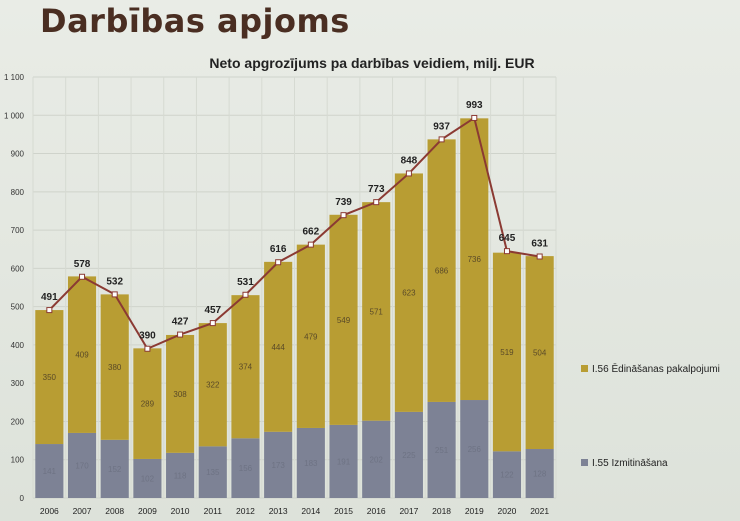 The width and height of the screenshot is (740, 521). I want to click on data-label-izmitinasana: 191, so click(344, 461).